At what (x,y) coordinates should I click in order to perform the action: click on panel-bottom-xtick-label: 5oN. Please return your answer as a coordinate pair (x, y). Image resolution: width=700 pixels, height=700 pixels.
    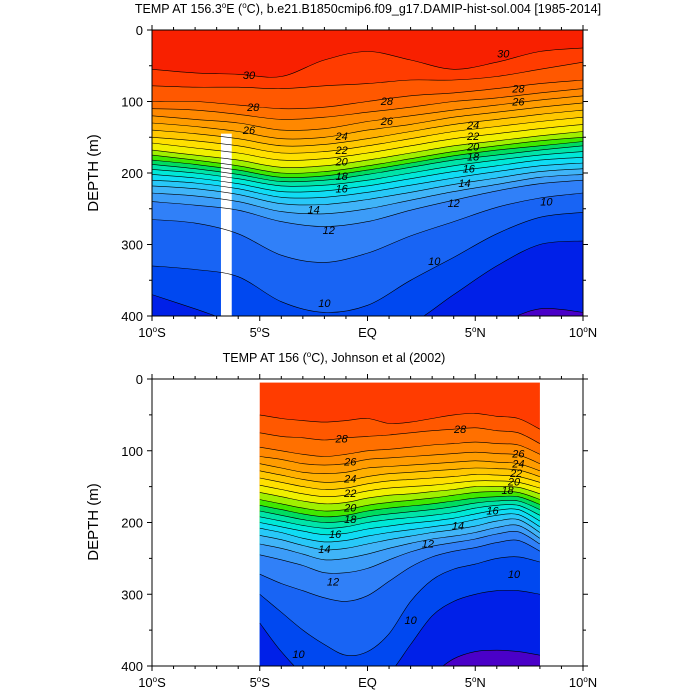
    Looking at the image, I should click on (475, 682).